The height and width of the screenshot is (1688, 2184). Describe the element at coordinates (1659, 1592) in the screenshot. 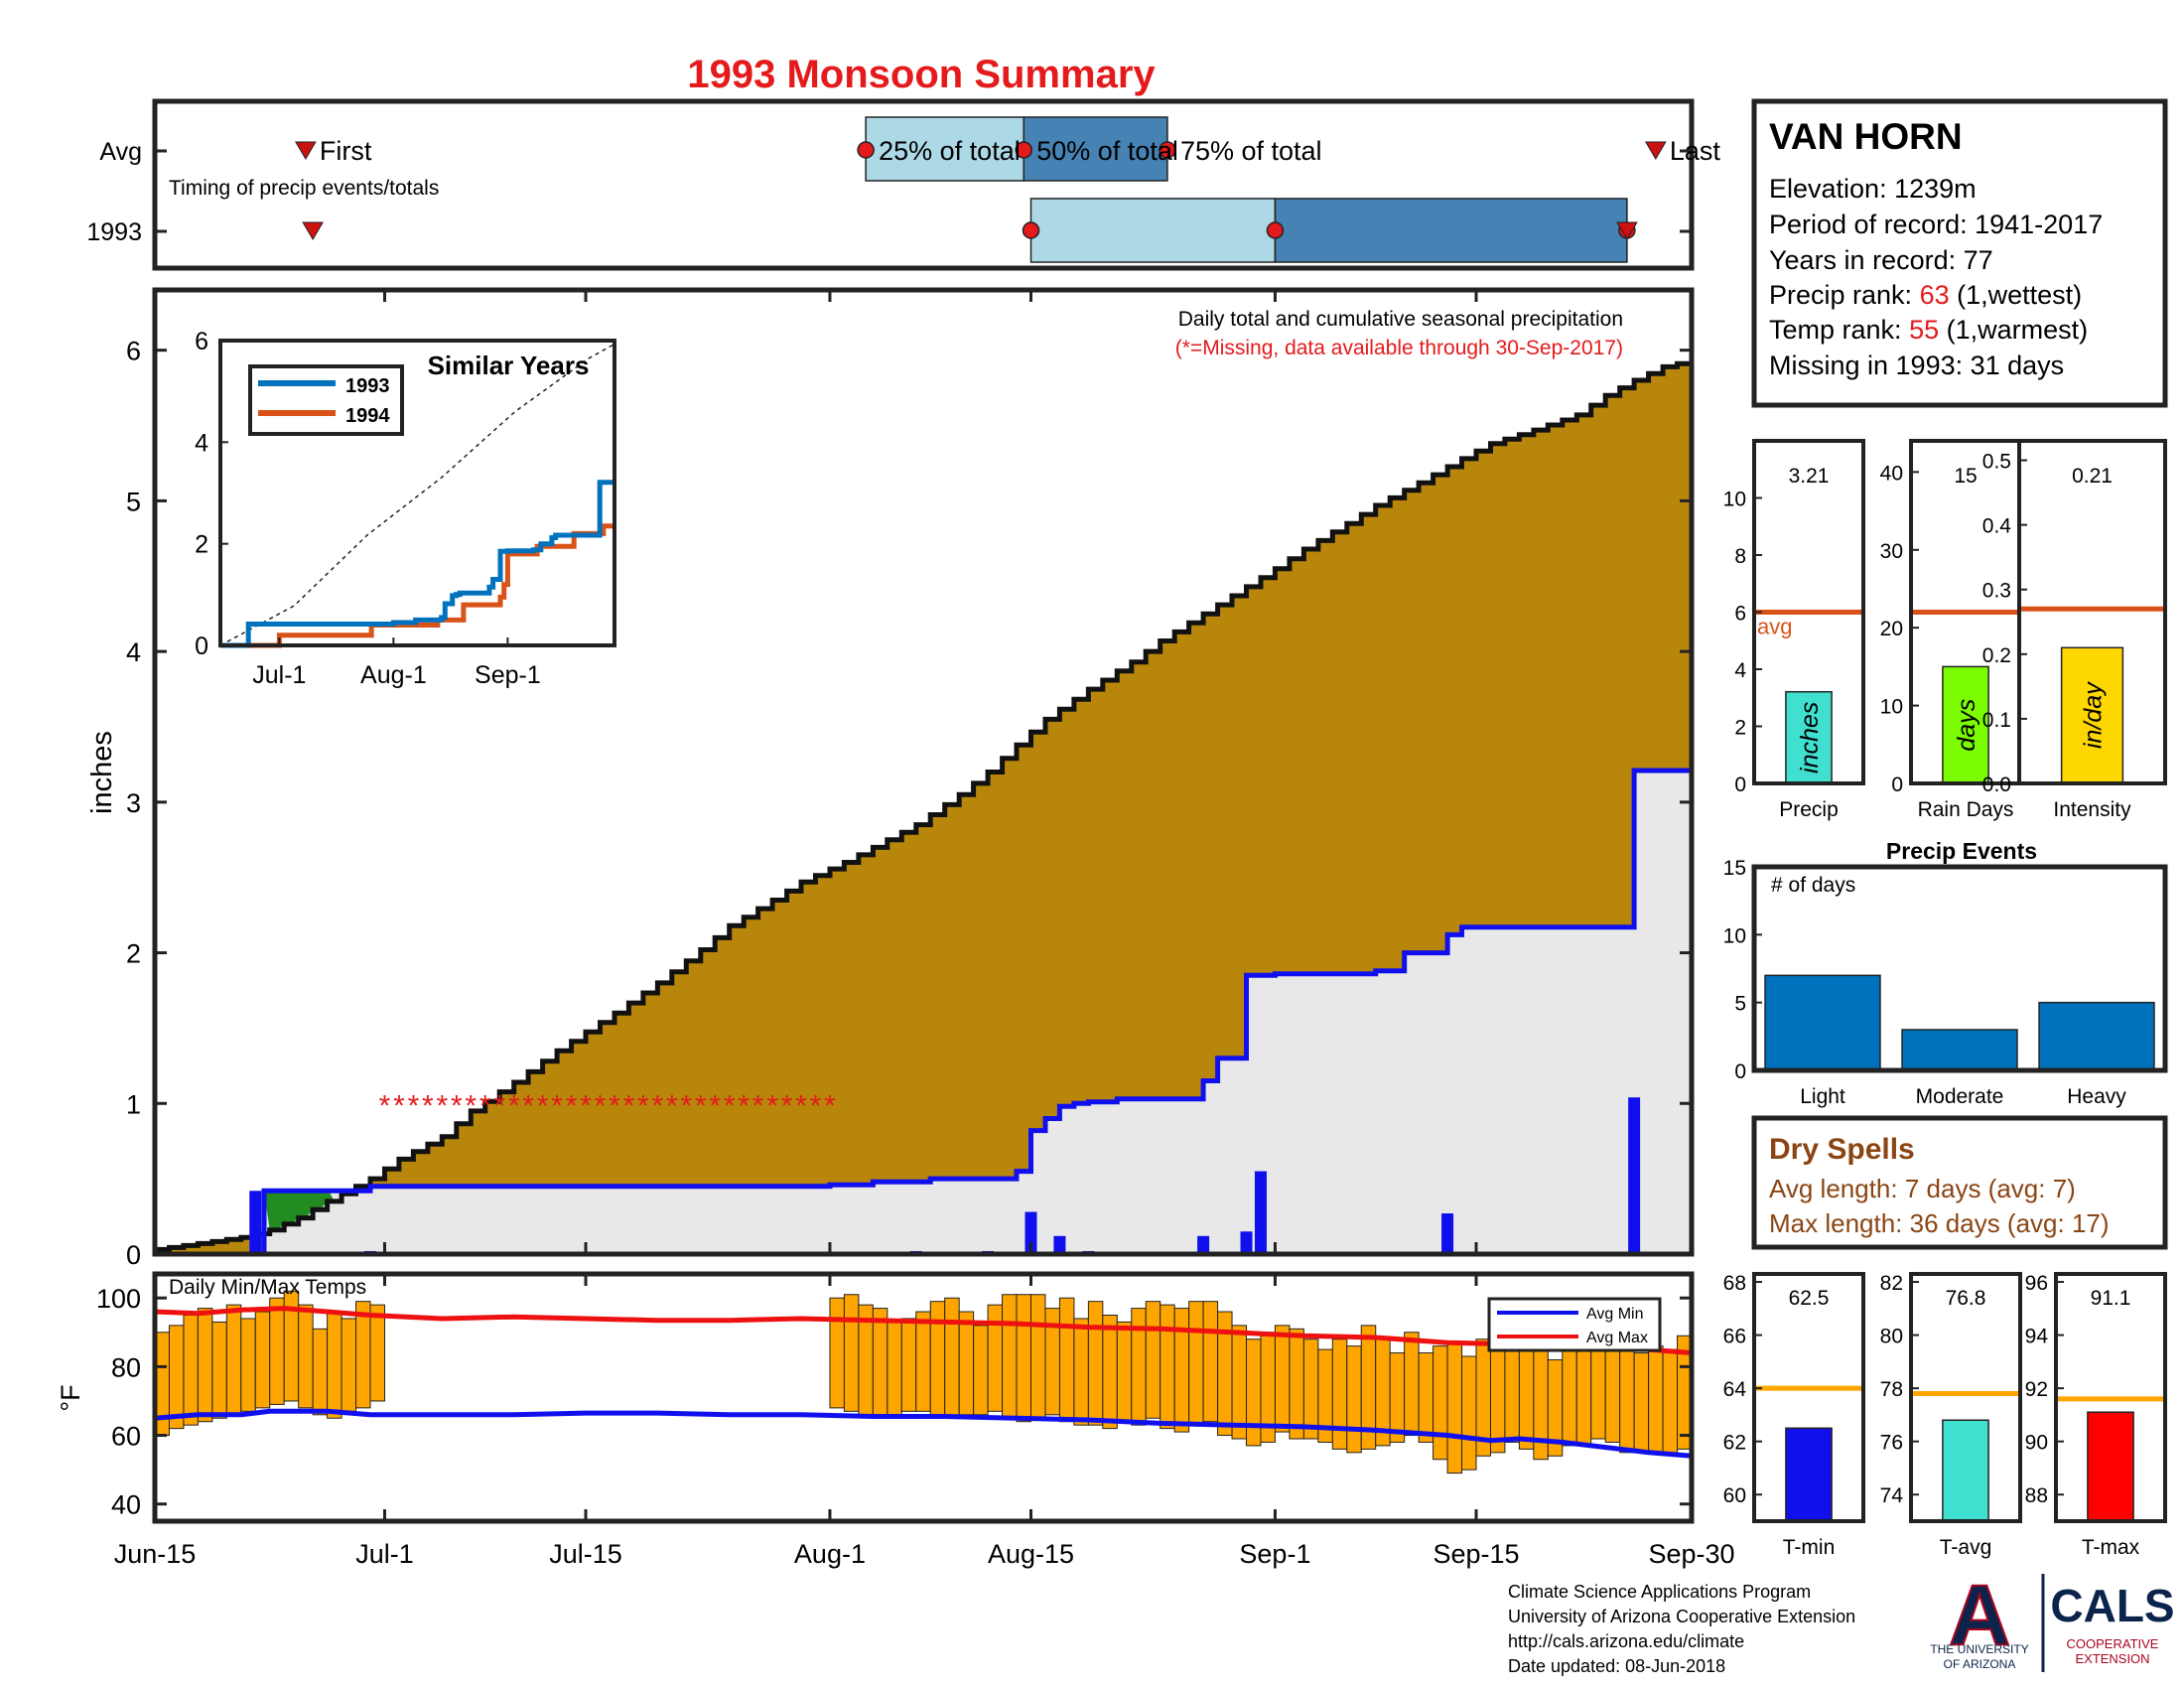

I see `footer-line-1: Climate Science Applications Program` at that location.